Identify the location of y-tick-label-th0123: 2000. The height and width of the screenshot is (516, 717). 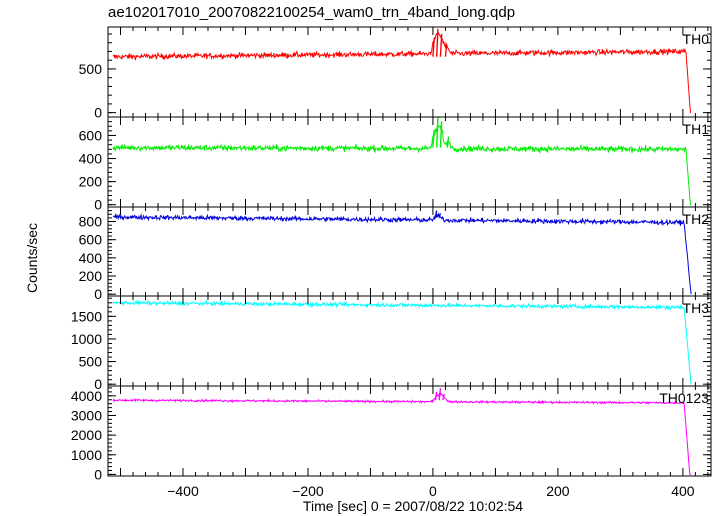
(86, 435).